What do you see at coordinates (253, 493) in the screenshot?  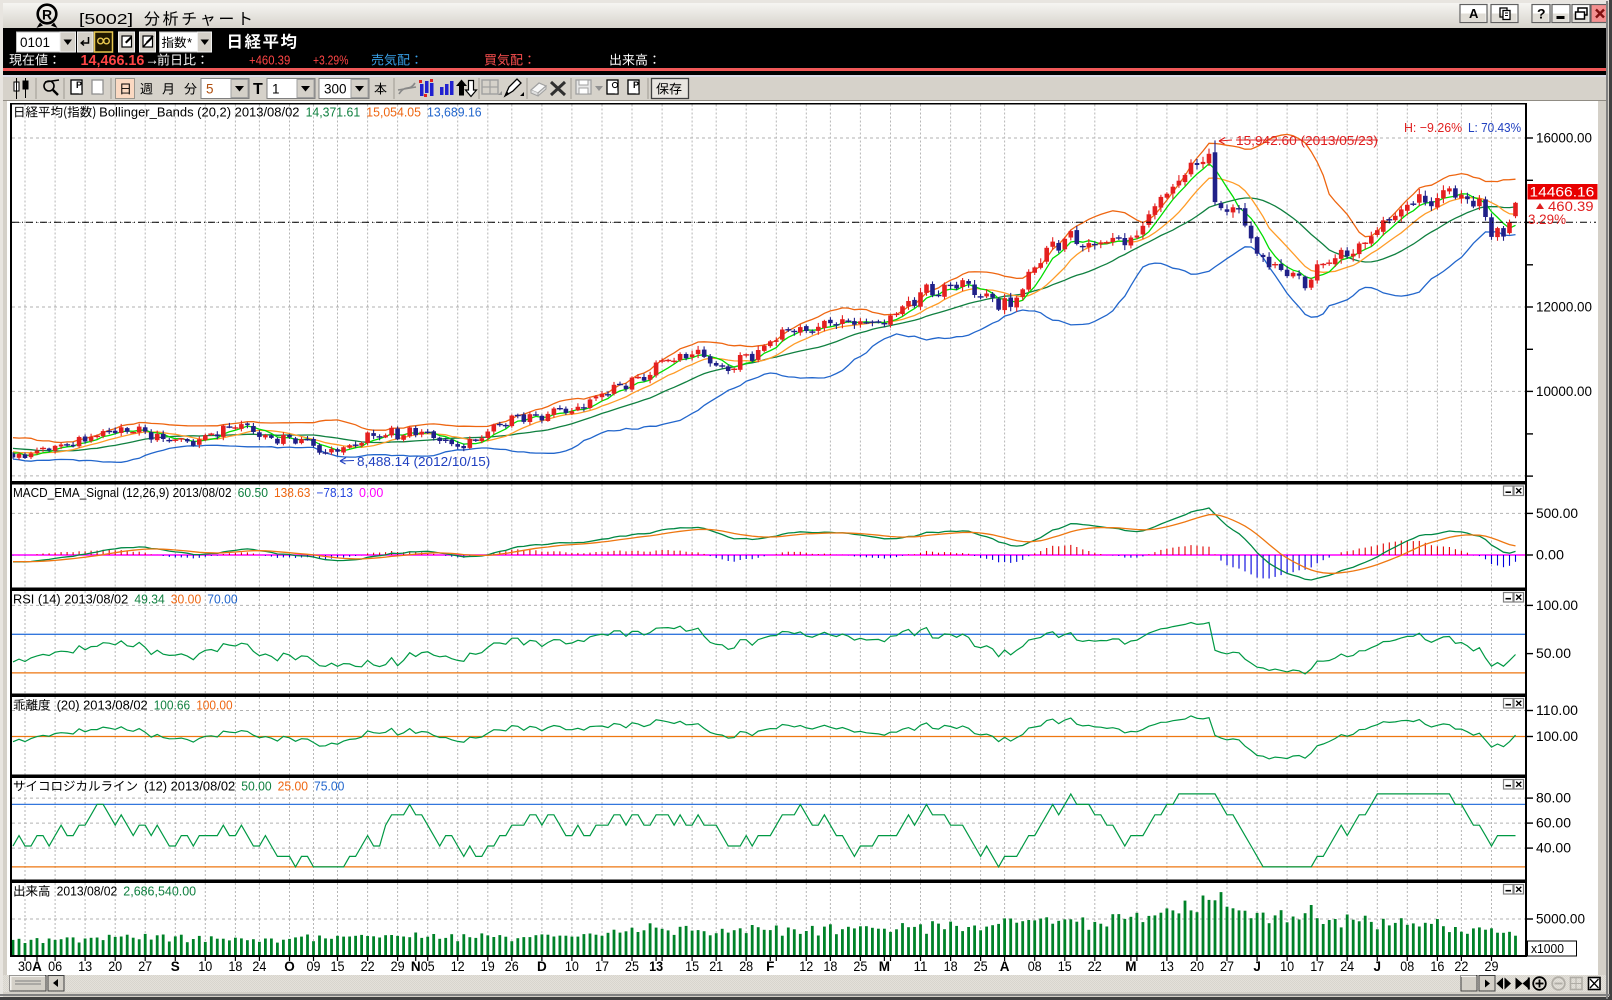 I see `svg-text: 60.50` at bounding box center [253, 493].